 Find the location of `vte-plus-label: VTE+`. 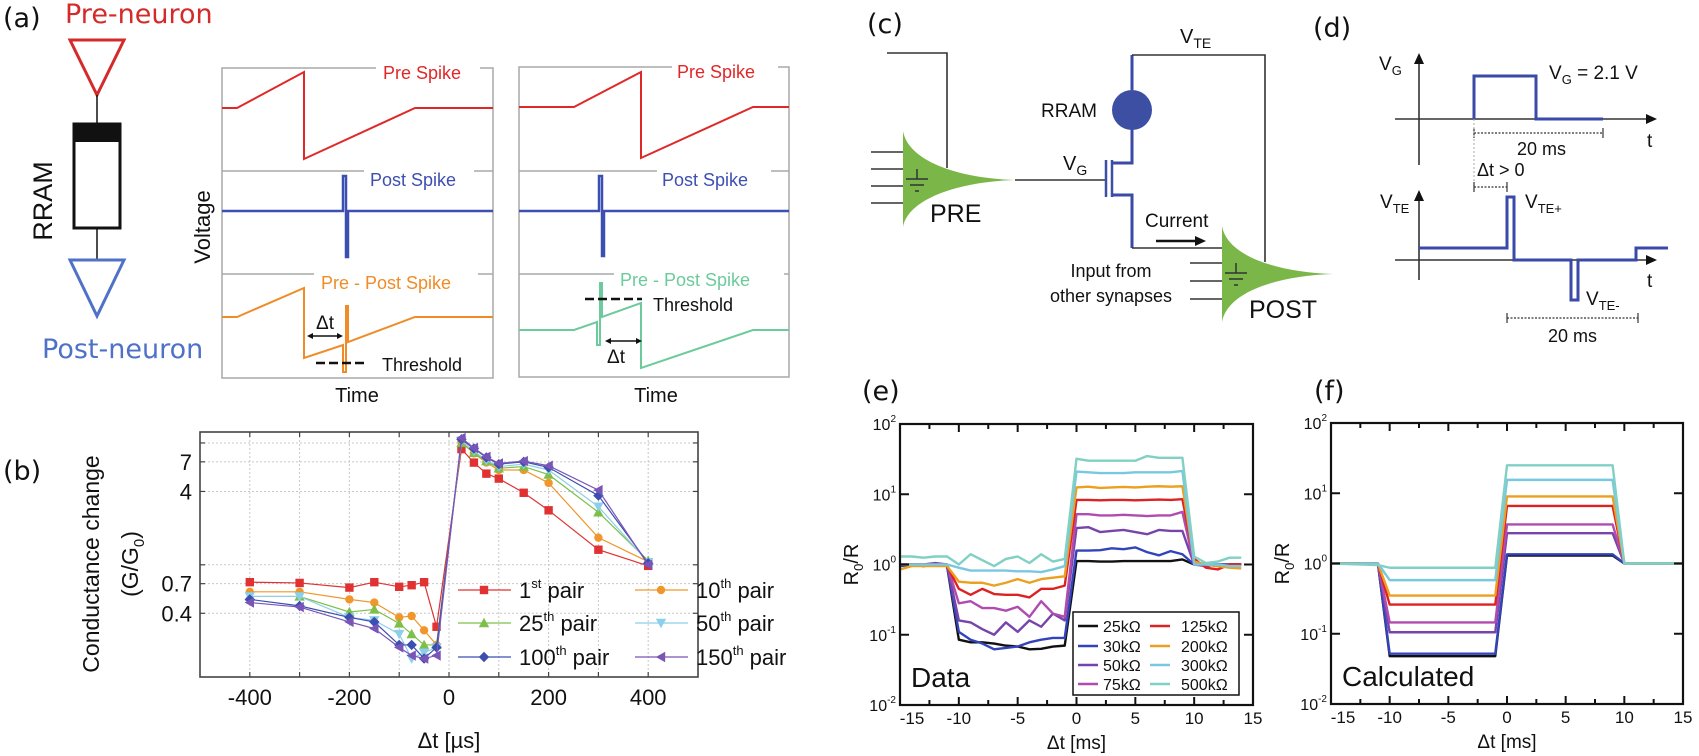

vte-plus-label: VTE+ is located at coordinates (1543, 204).